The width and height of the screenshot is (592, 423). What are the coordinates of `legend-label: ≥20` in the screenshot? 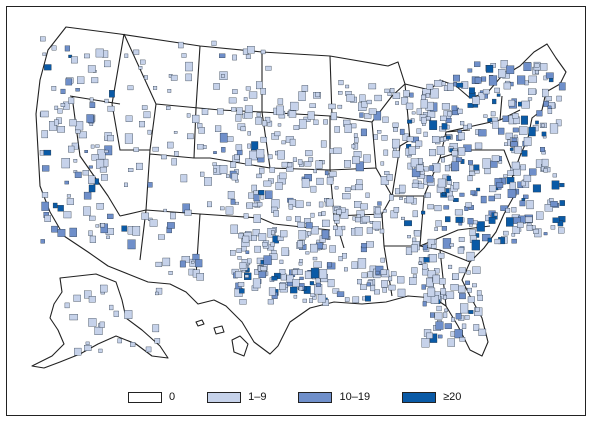 It's located at (452, 397).